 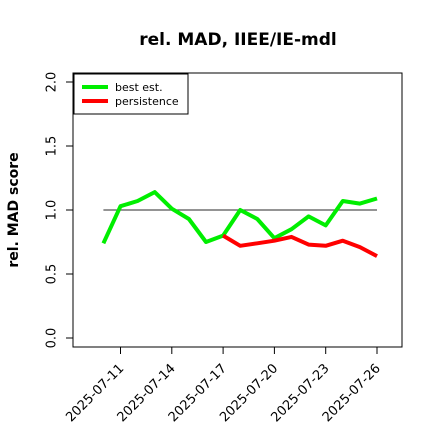 I want to click on y-tick-label: 0.0, so click(x=52, y=338).